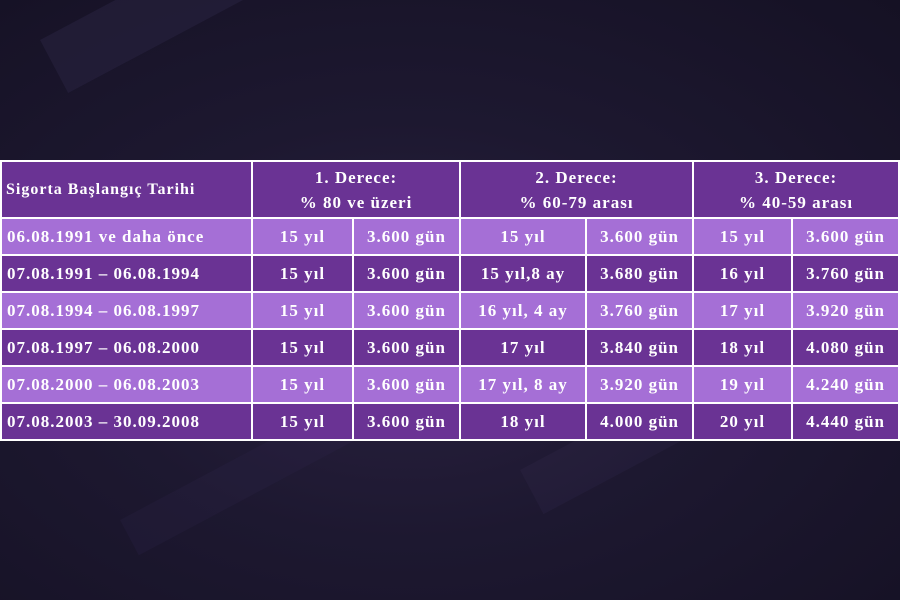 Image resolution: width=900 pixels, height=600 pixels. I want to click on start-date-header: Sigorta Başlangıç Tarihi, so click(126, 189).